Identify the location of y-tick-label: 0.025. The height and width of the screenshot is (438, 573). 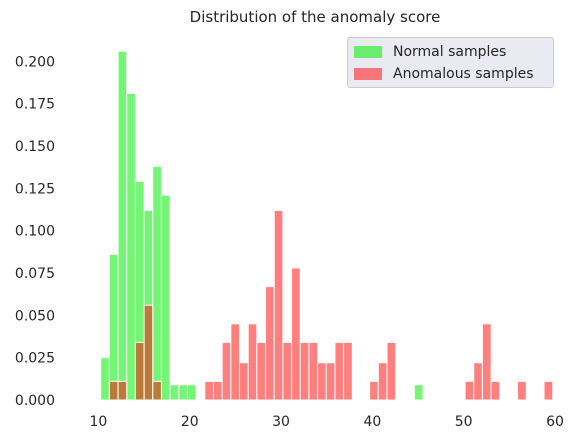
(35, 359).